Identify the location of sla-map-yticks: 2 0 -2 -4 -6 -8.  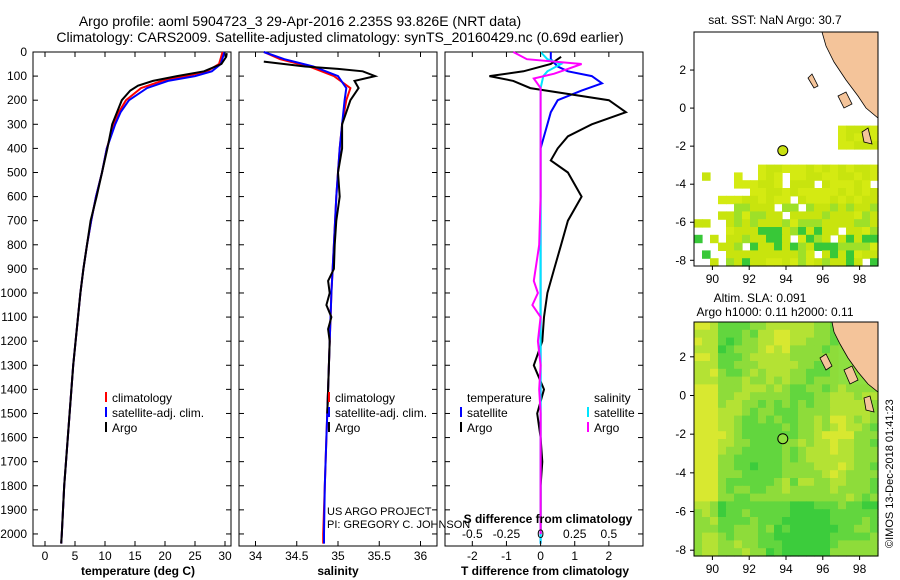
(684, 453).